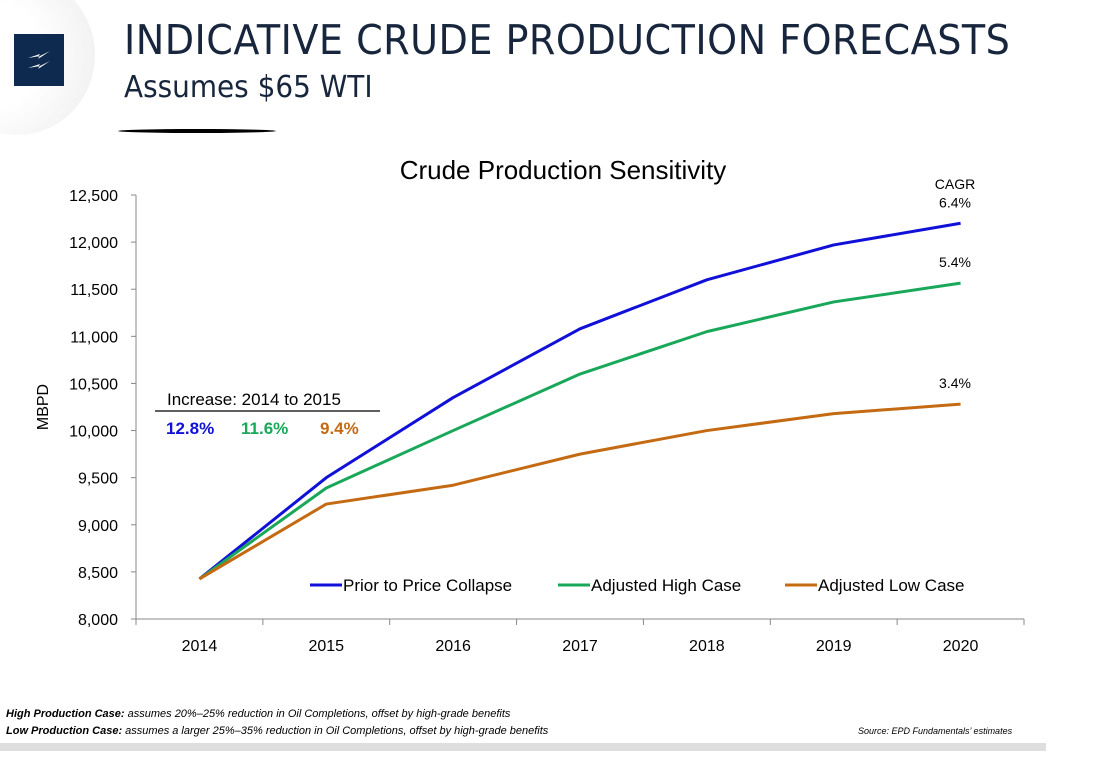  What do you see at coordinates (955, 292) in the screenshot?
I see `cagr-values: 6.4% 5.4% 3.4%` at bounding box center [955, 292].